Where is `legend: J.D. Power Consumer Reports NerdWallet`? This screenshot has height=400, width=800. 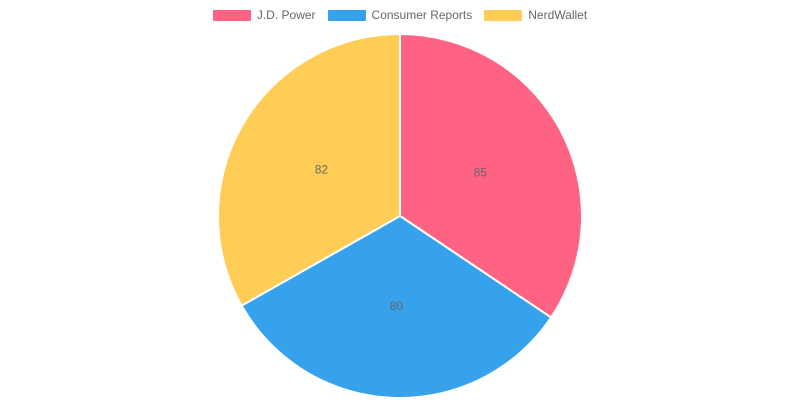
legend: J.D. Power Consumer Reports NerdWallet is located at coordinates (400, 15).